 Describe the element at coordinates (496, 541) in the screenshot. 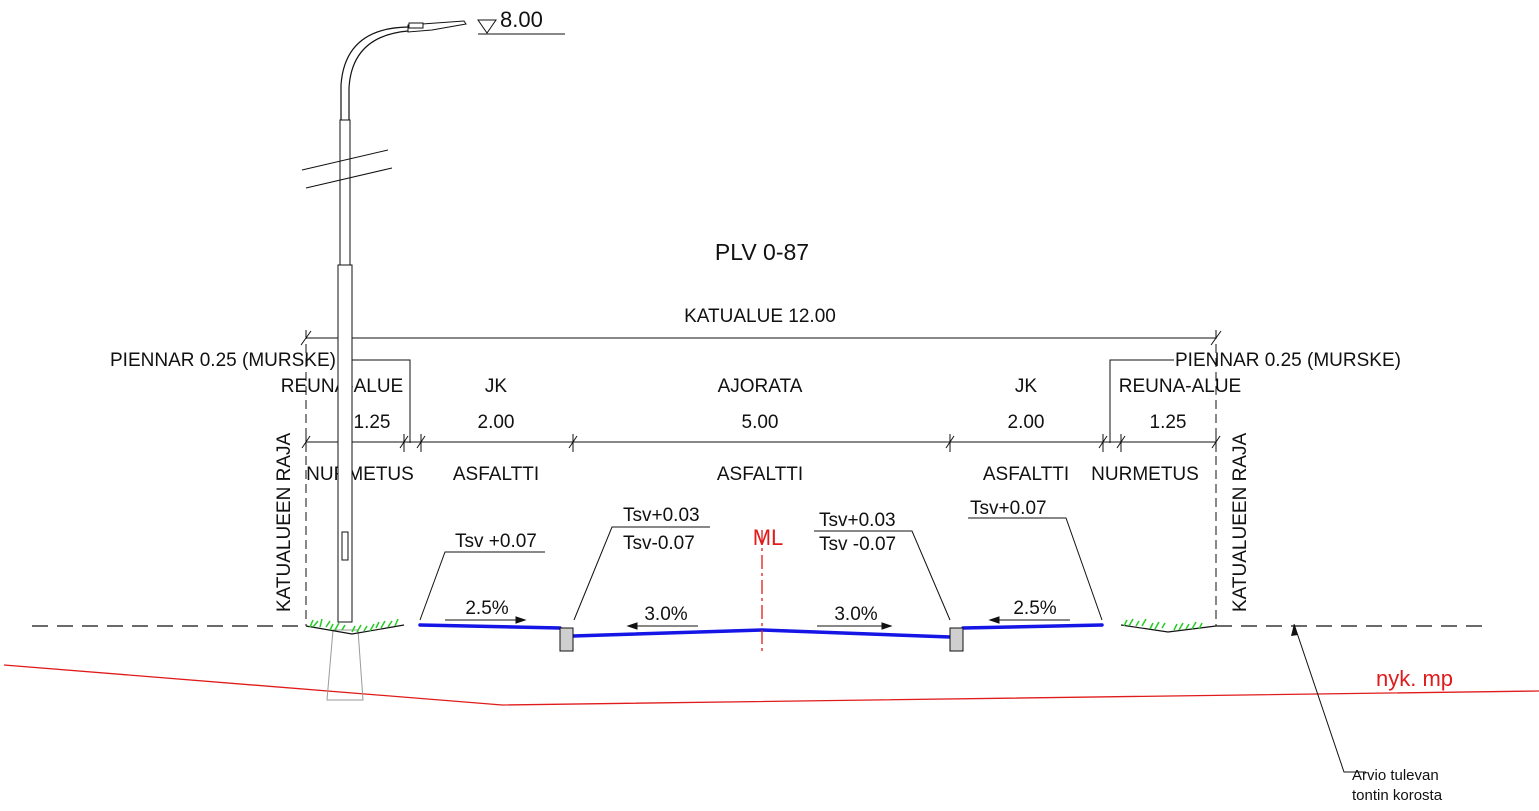

I see `left-walk-height: Tsv +0.07` at that location.